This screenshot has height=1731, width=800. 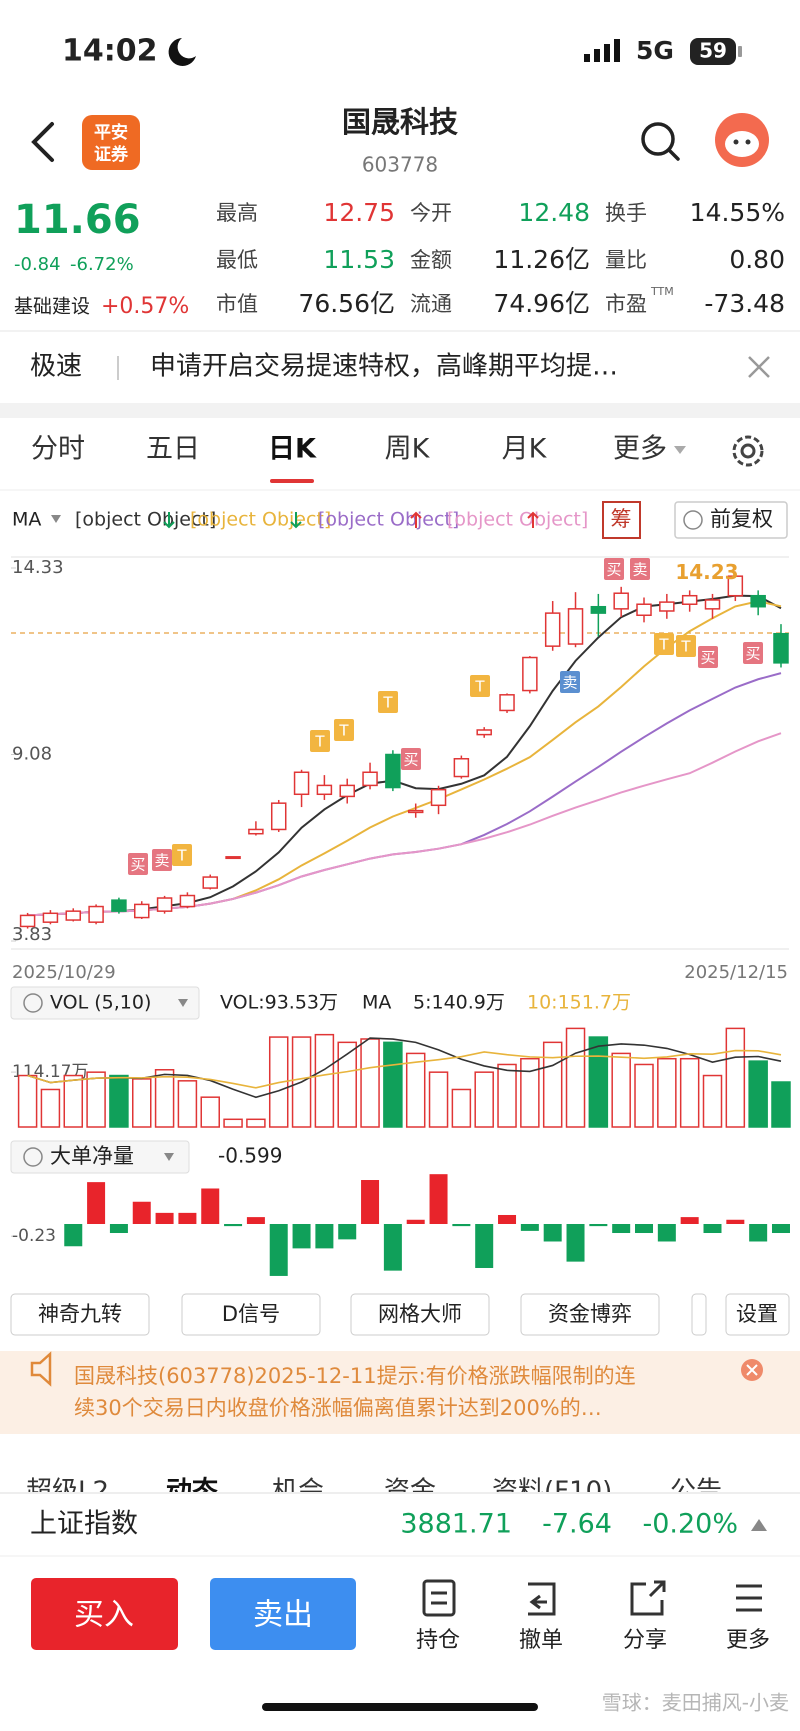 What do you see at coordinates (283, 1614) in the screenshot?
I see `sell-button` at bounding box center [283, 1614].